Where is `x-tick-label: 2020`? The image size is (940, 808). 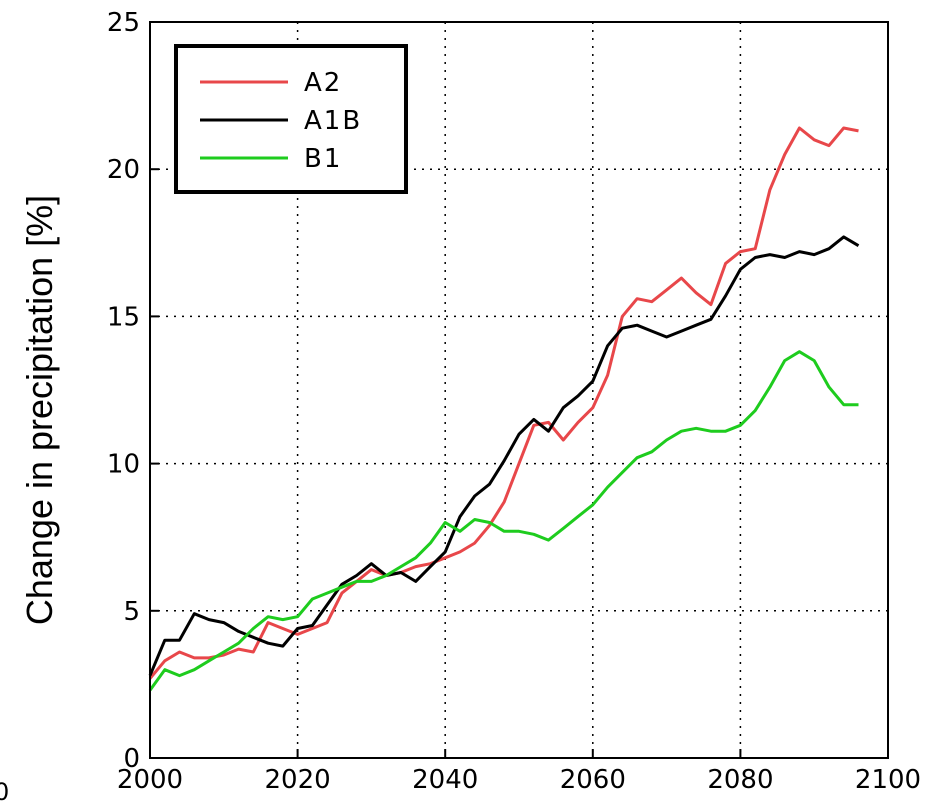
x-tick-label: 2020 is located at coordinates (298, 780).